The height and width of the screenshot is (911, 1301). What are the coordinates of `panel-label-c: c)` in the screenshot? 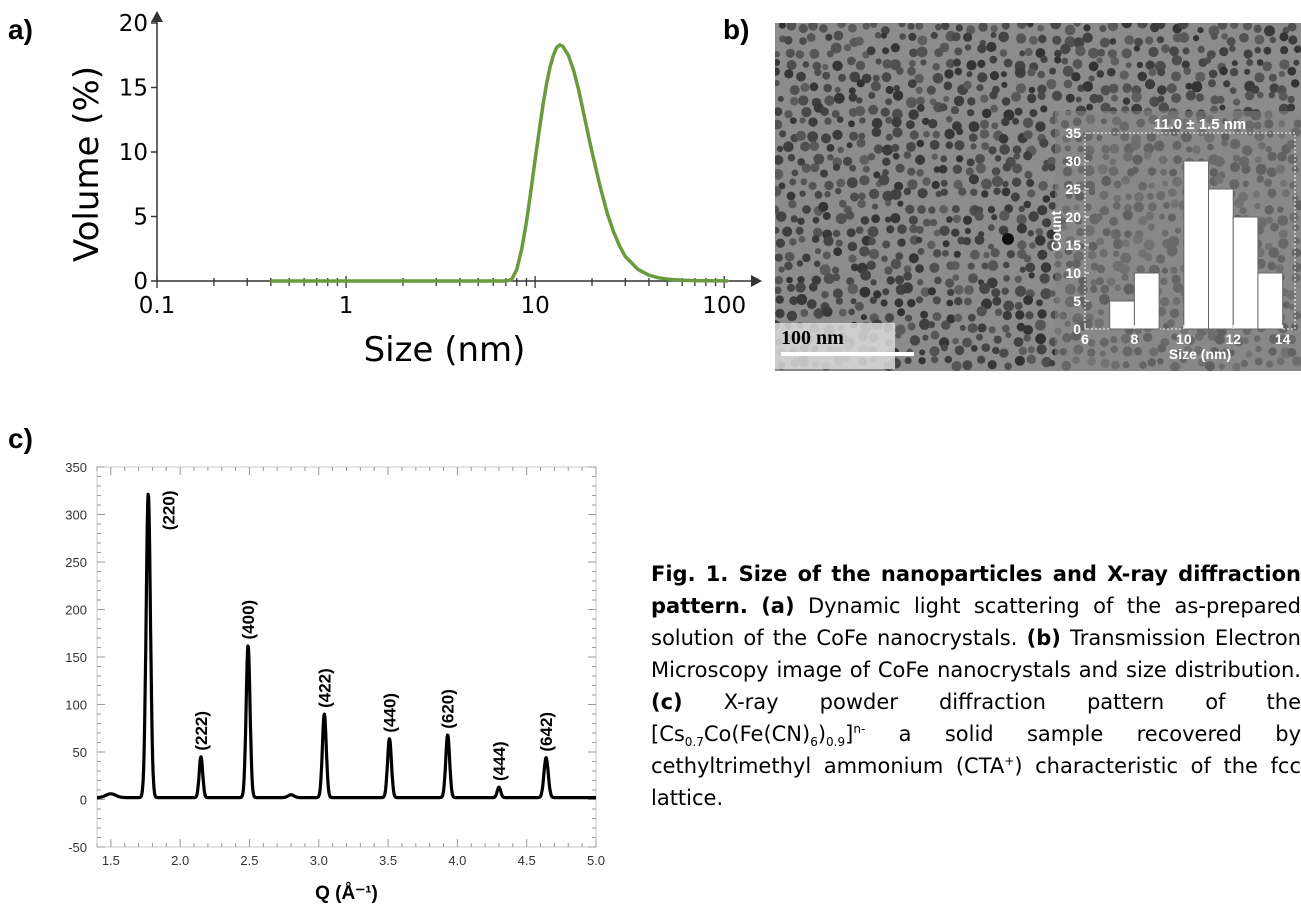 It's located at (20, 438).